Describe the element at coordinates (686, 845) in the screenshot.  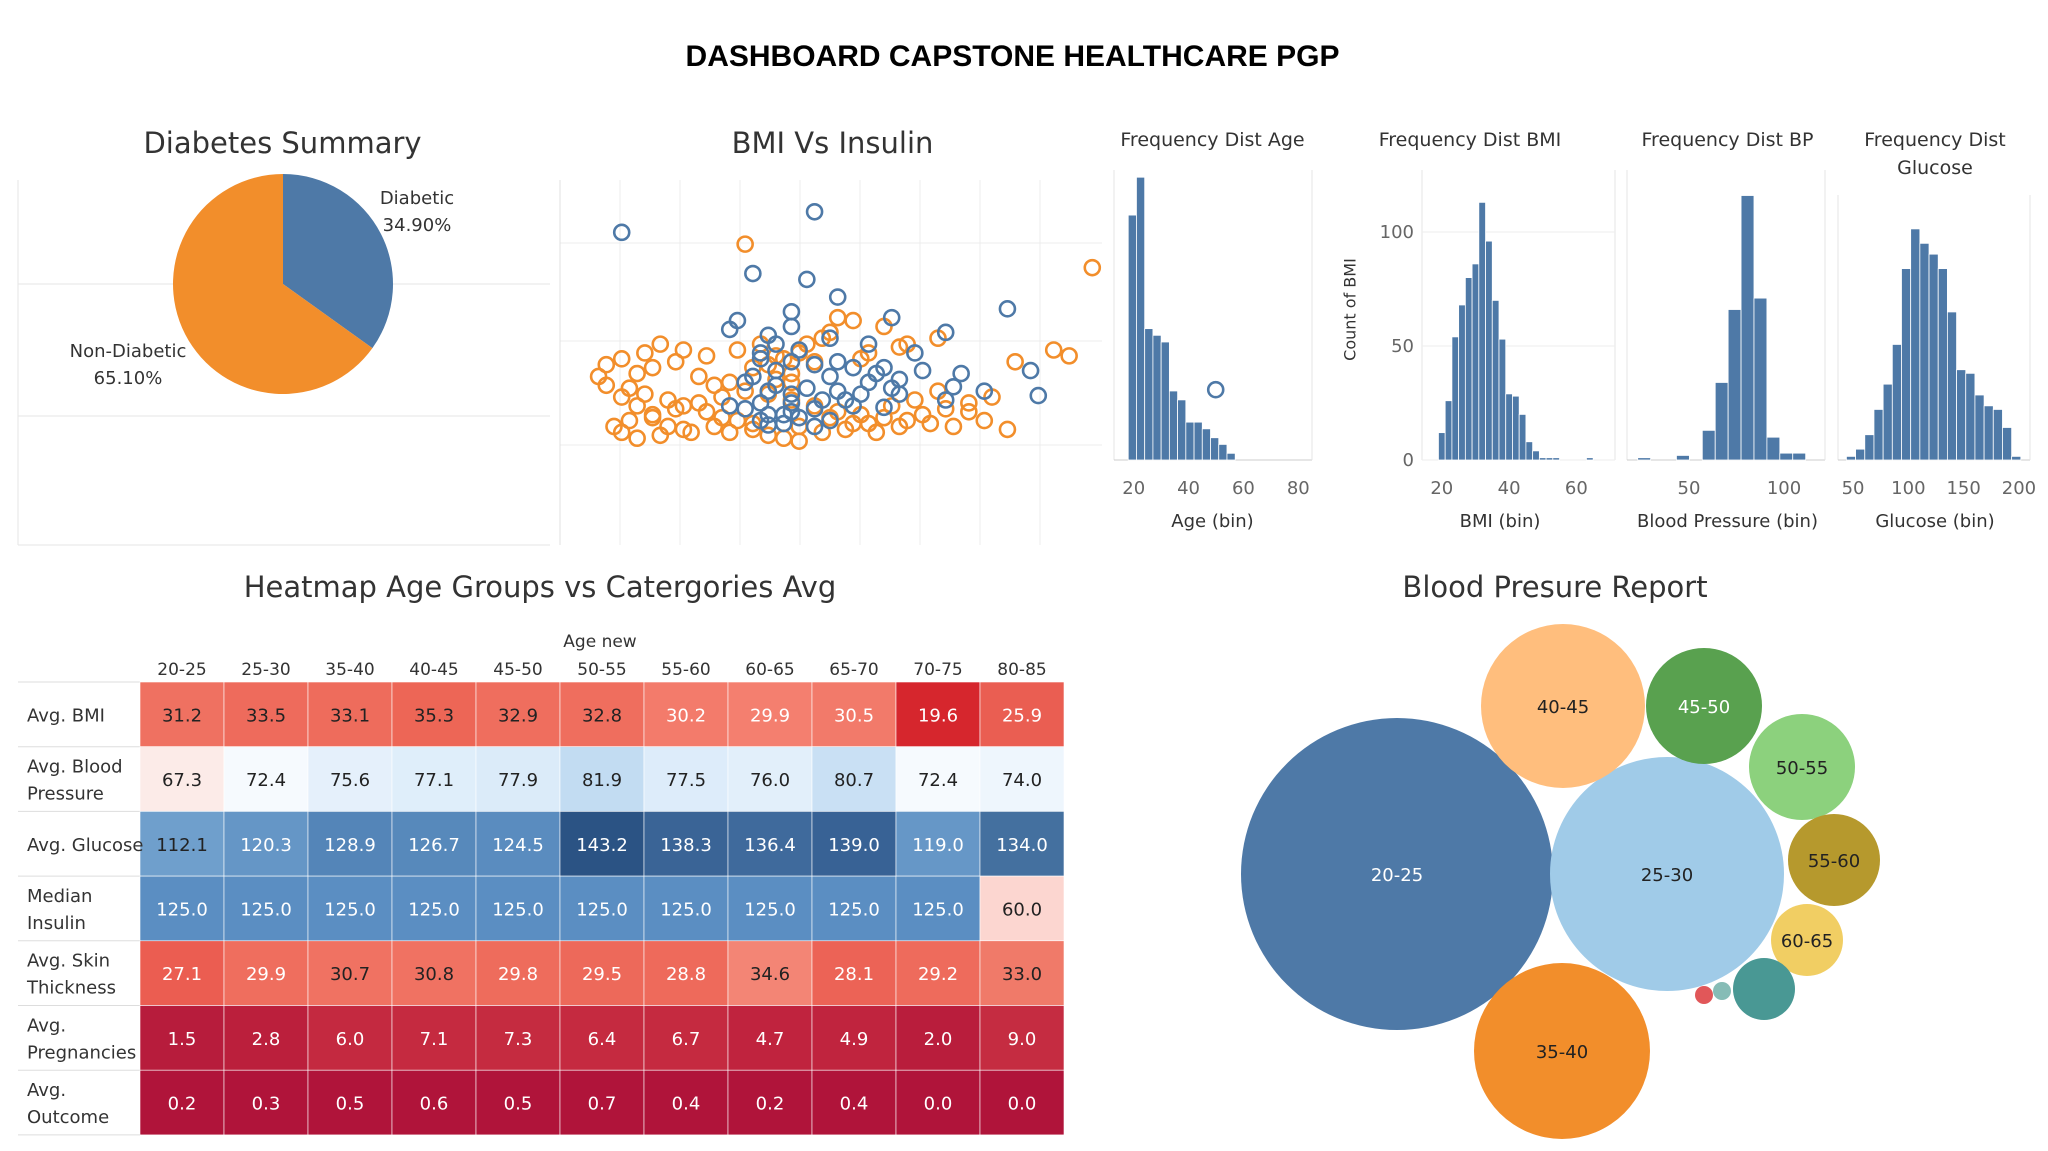
I see `heatmap-cell-value: 138.3` at that location.